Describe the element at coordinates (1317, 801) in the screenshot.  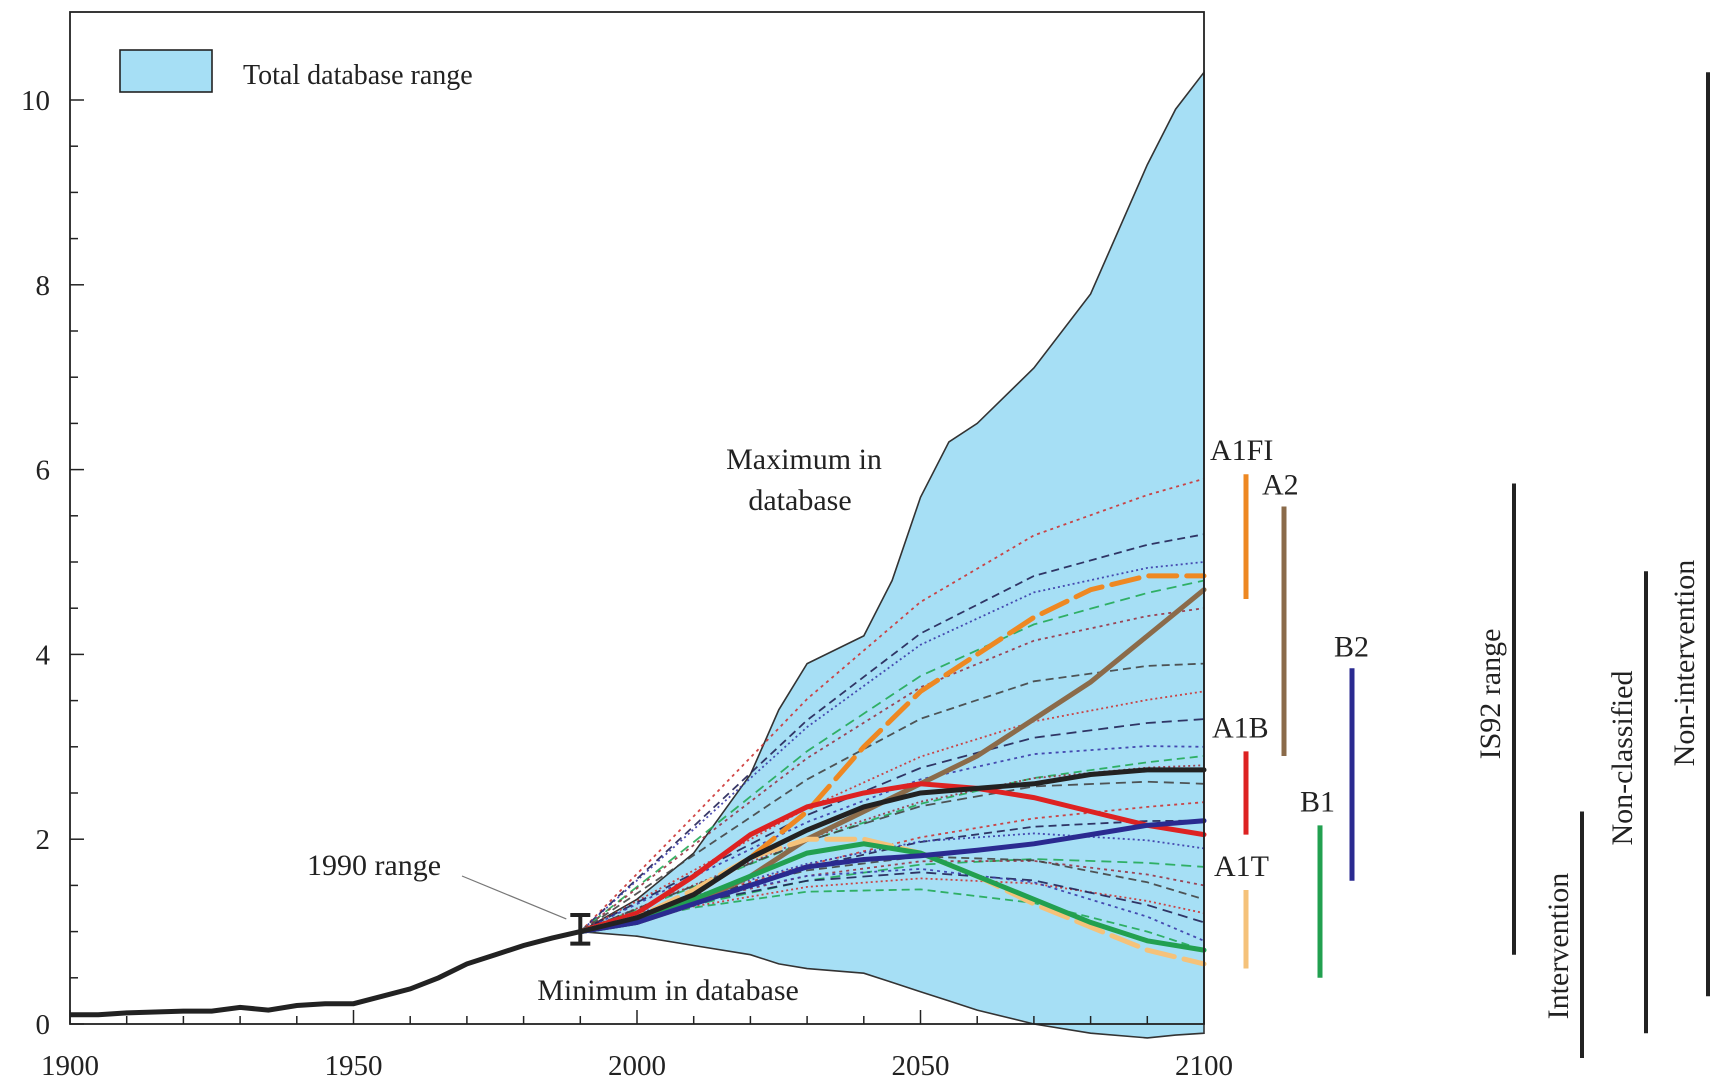
I see `scenario-label-b1: B1` at that location.